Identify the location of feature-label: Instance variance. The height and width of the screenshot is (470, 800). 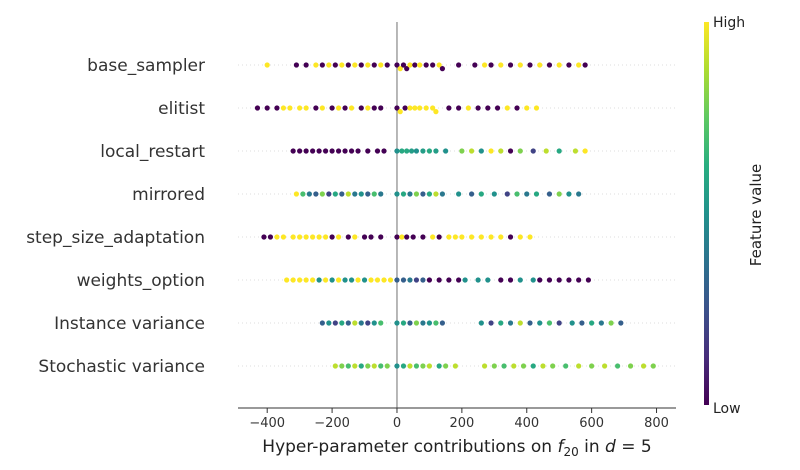
(129, 324).